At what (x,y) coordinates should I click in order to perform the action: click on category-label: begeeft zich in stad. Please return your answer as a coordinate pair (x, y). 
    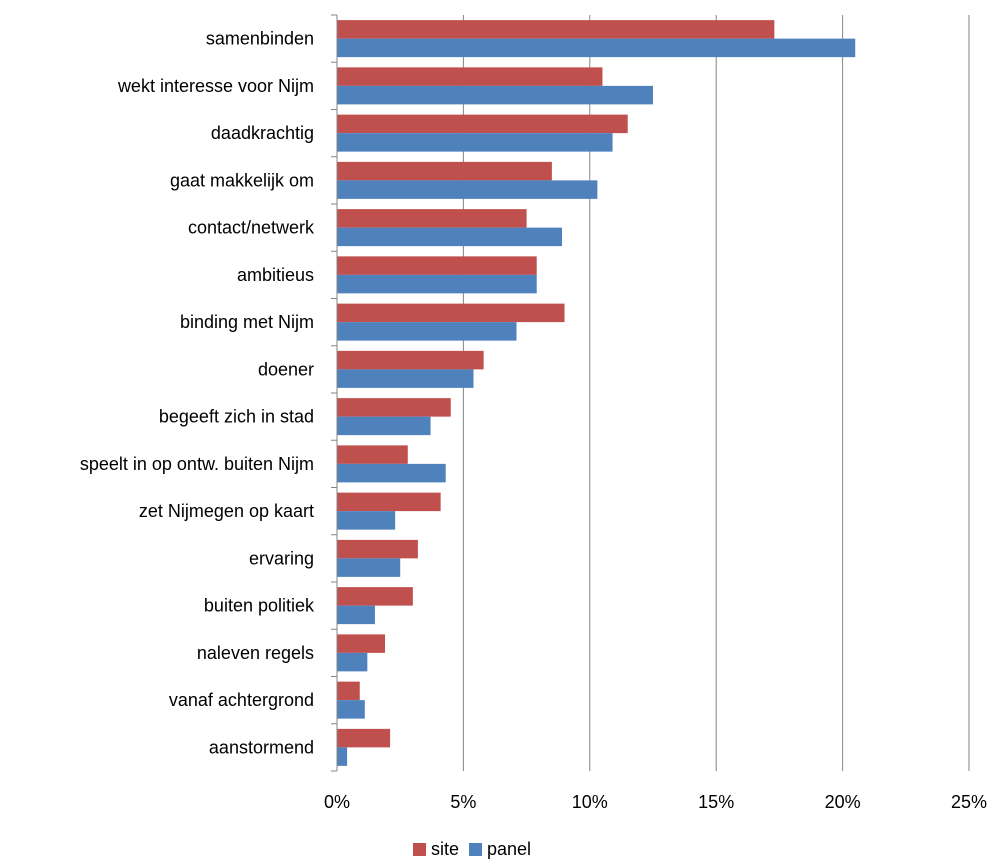
    Looking at the image, I should click on (236, 417).